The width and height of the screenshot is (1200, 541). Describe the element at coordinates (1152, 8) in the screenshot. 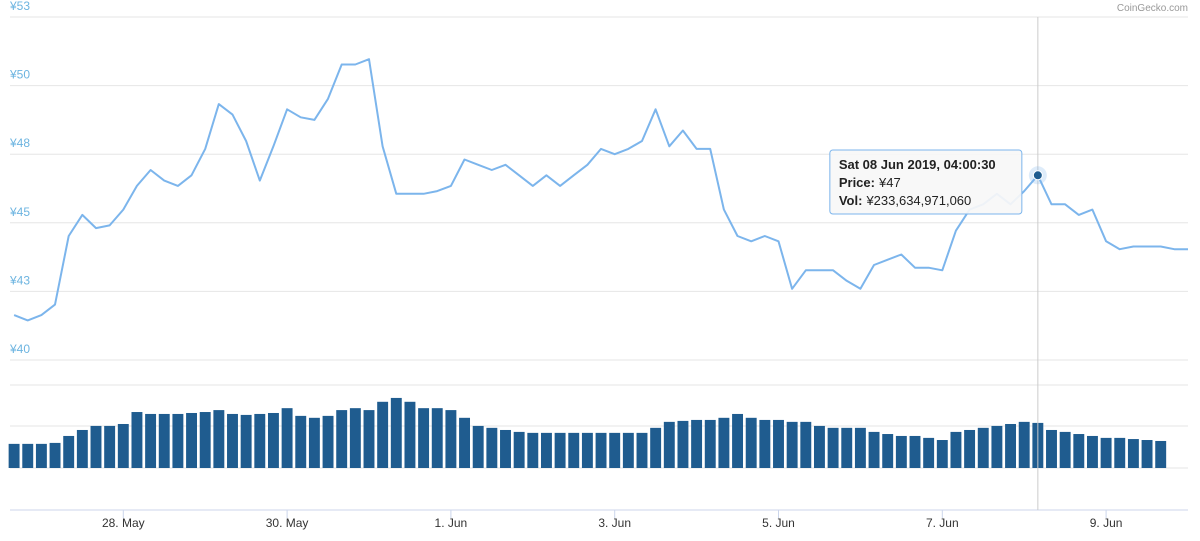

I see `source: CoinGecko.com` at that location.